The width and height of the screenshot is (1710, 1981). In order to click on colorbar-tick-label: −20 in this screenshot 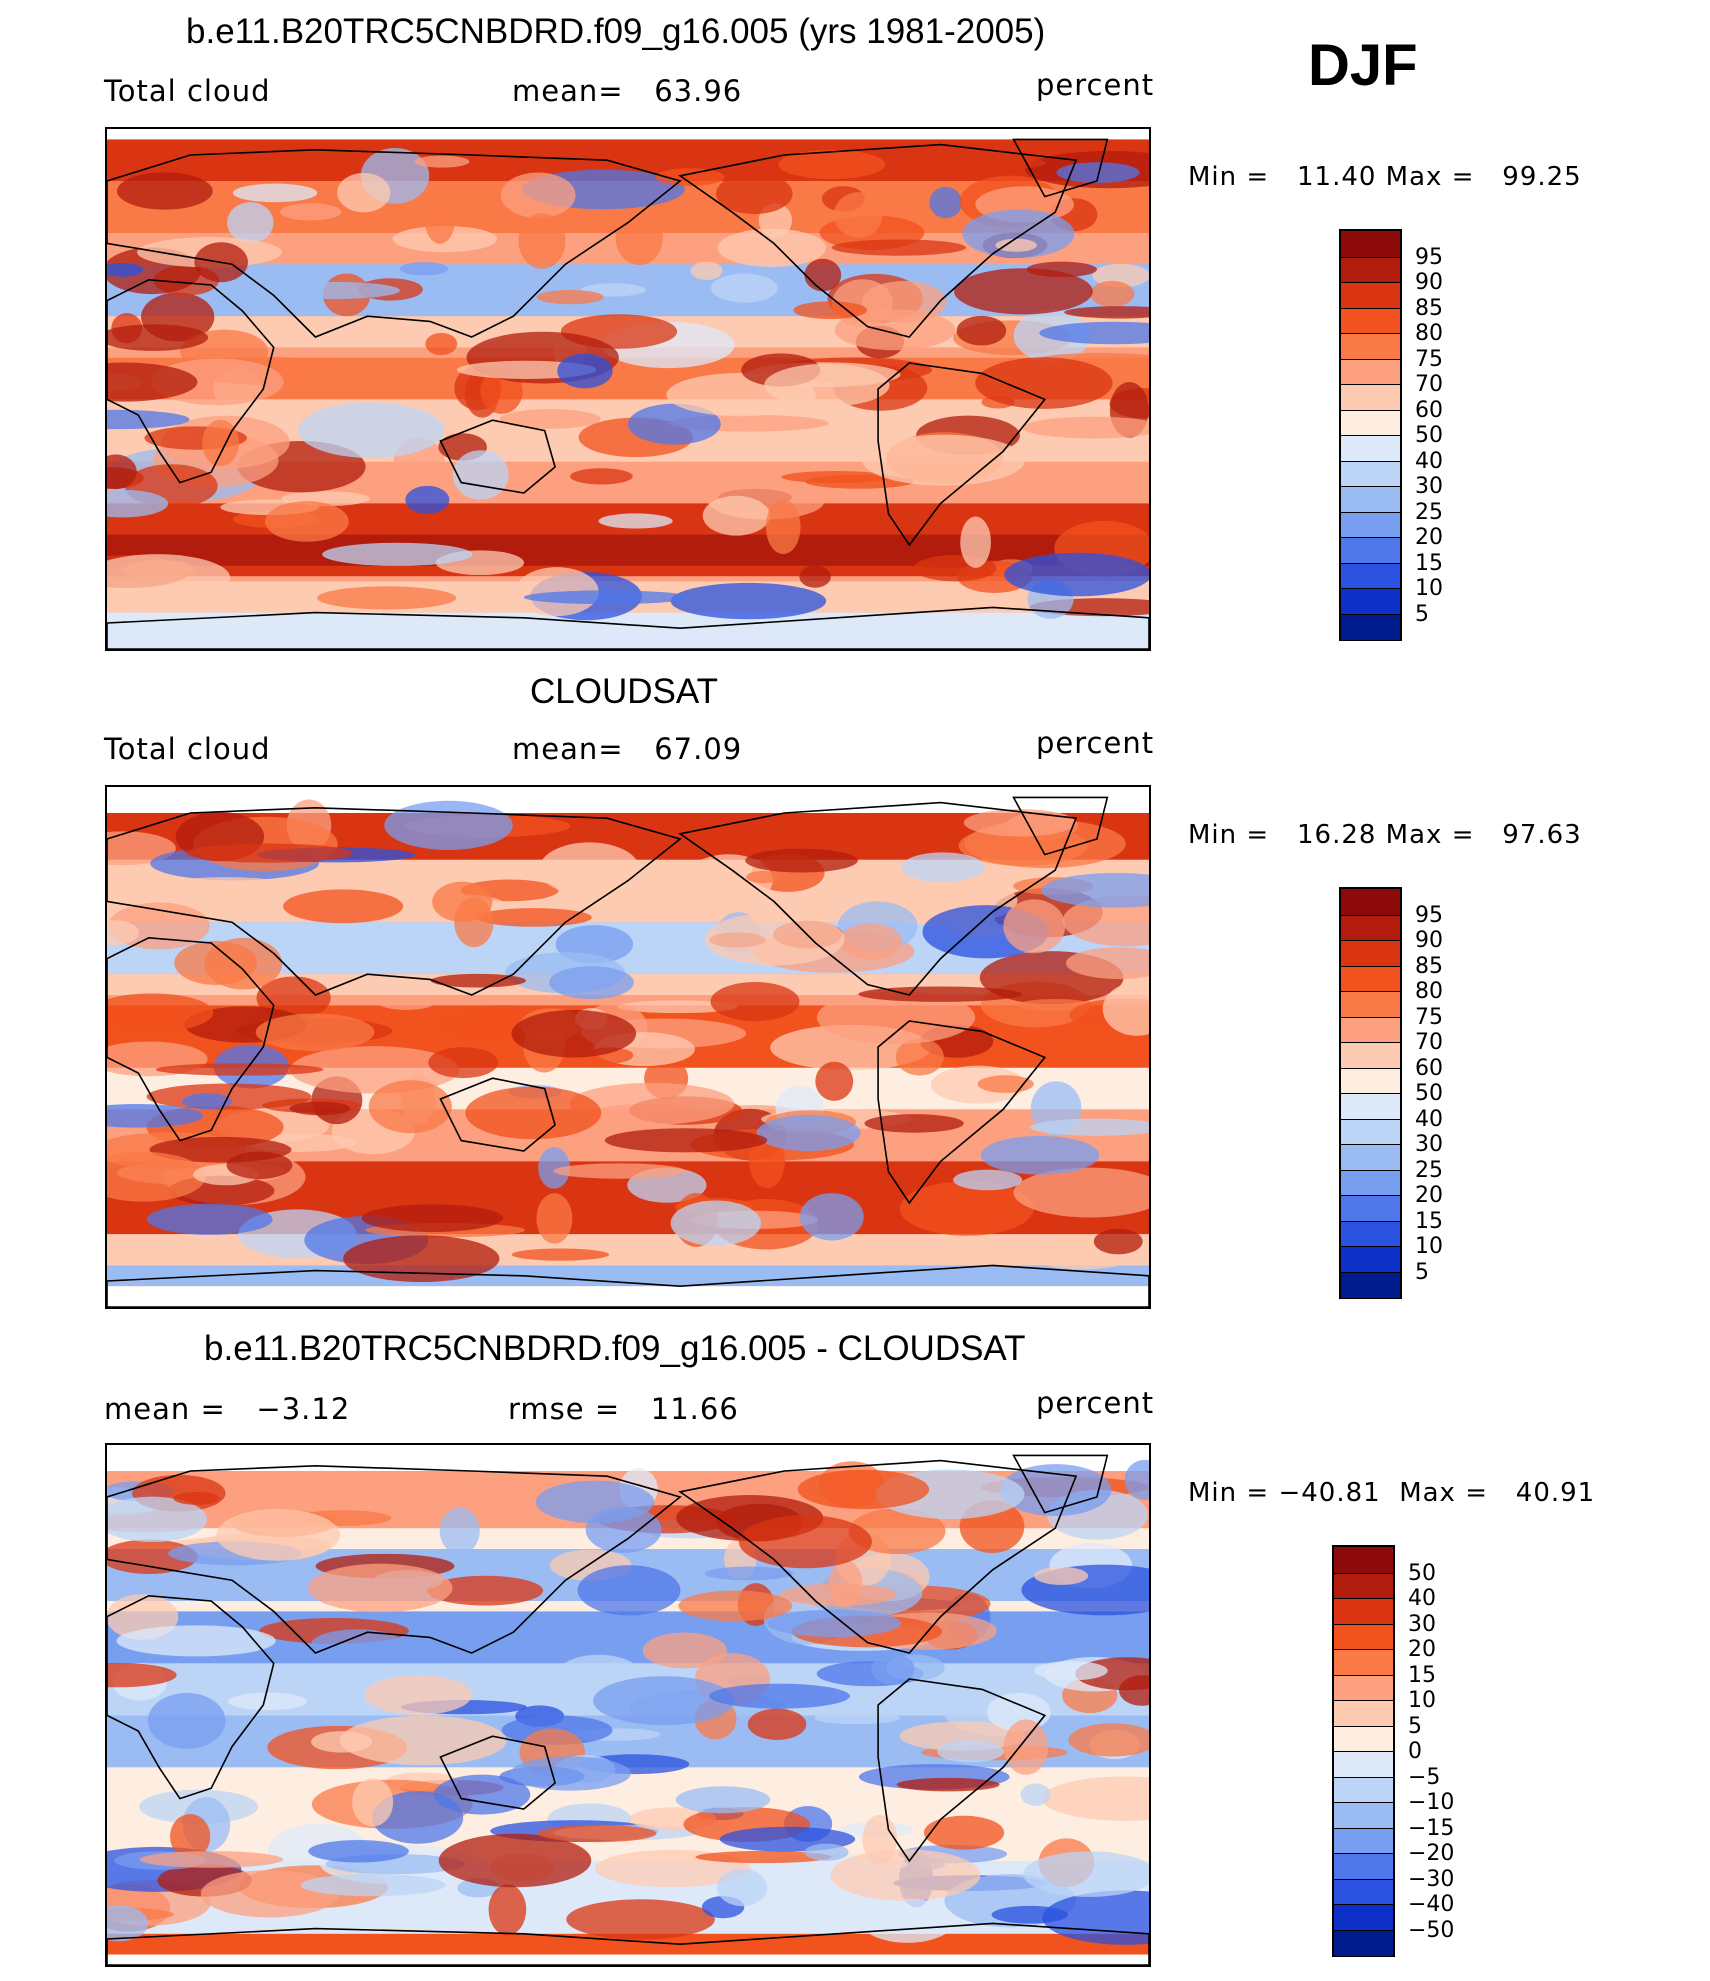, I will do `click(1431, 1853)`.